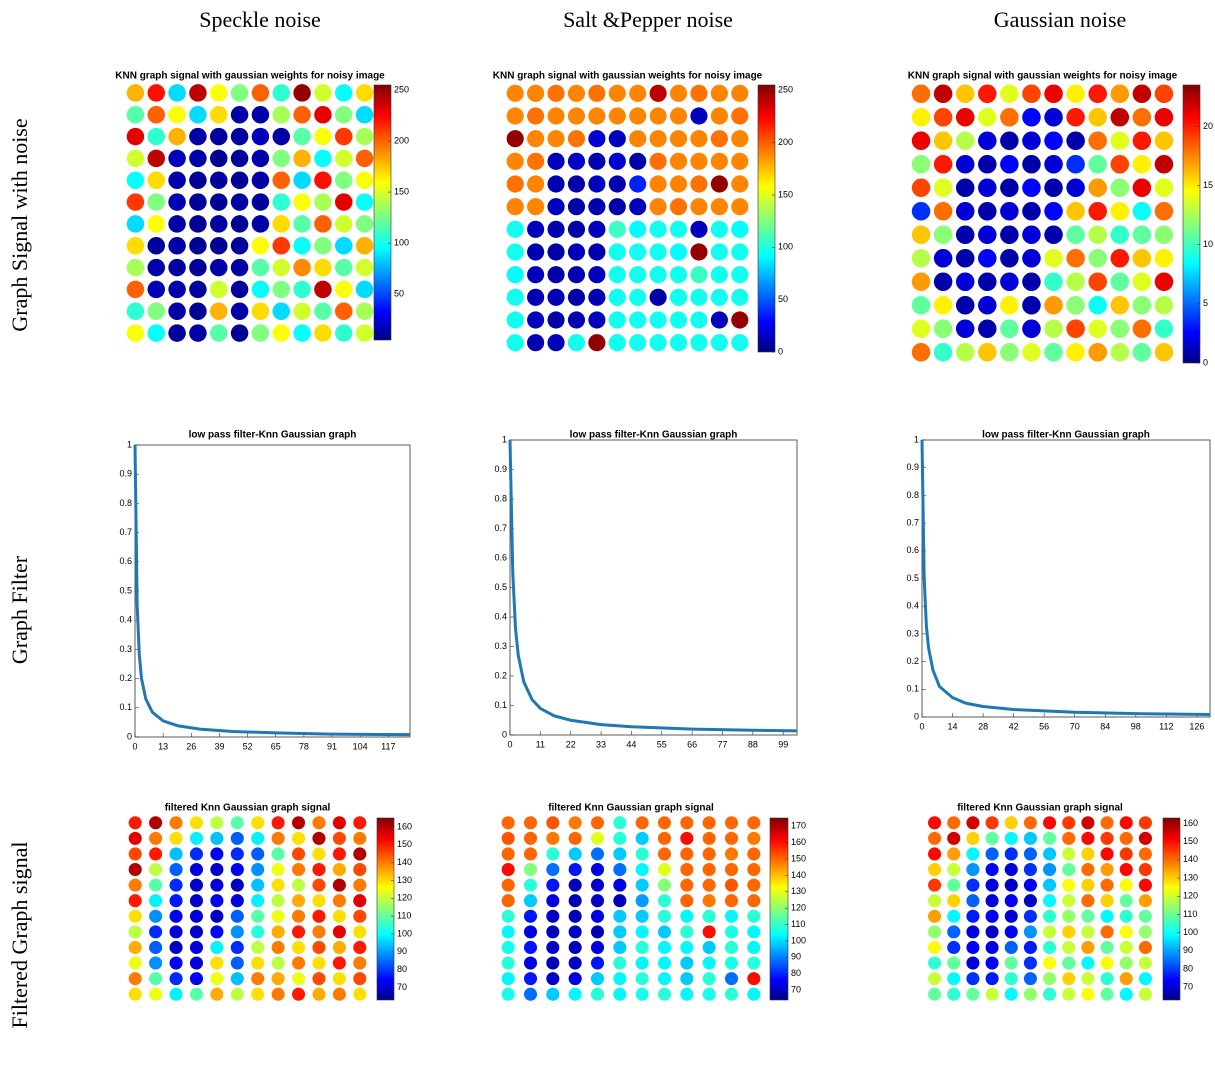  What do you see at coordinates (785, 142) in the screenshot?
I see `colorbar-tick-label: 200` at bounding box center [785, 142].